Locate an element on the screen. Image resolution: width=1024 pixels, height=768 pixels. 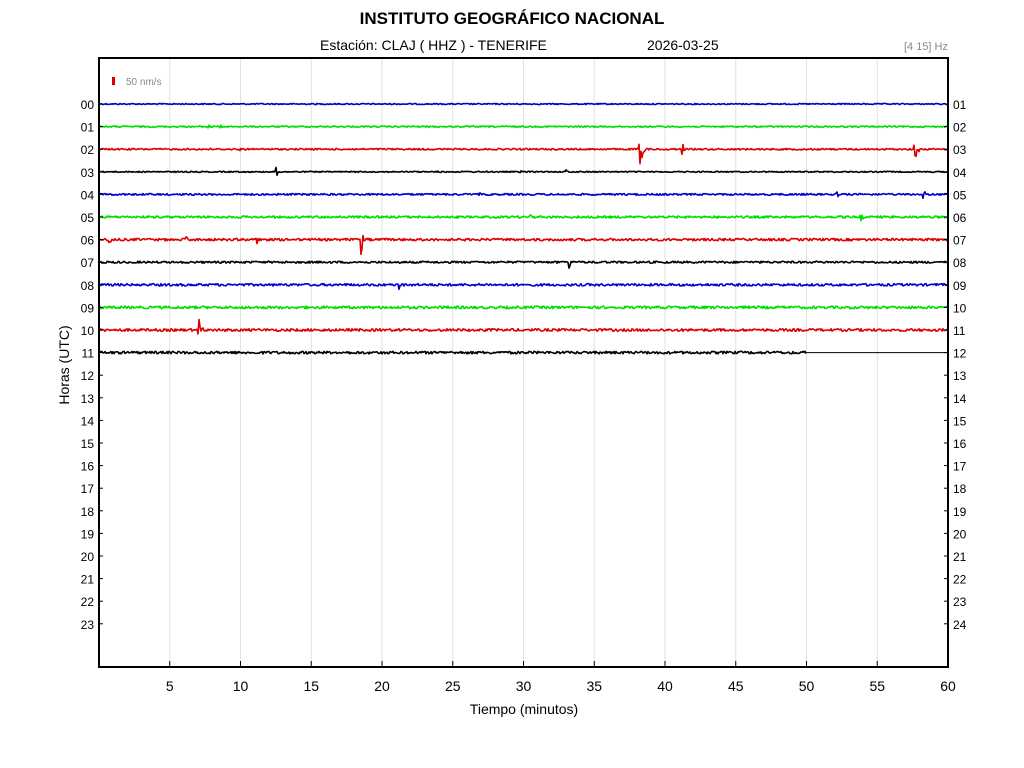
hour-label-left: 23 is located at coordinates (88, 625).